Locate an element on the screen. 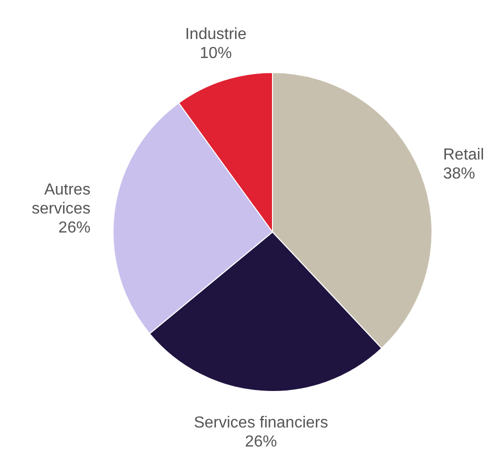 The image size is (495, 462). slice-label: Industrie is located at coordinates (216, 34).